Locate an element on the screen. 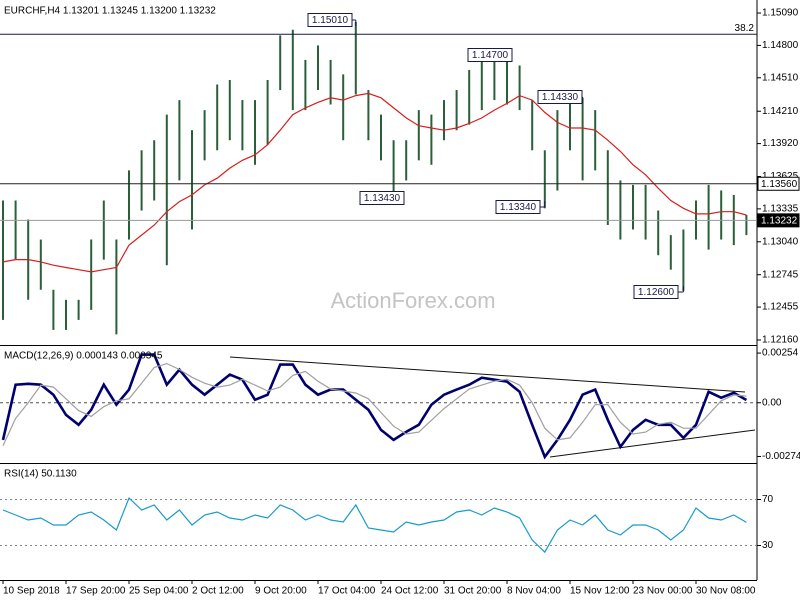 This screenshot has height=600, width=800. y-tick-label: 1.14210 is located at coordinates (780, 111).